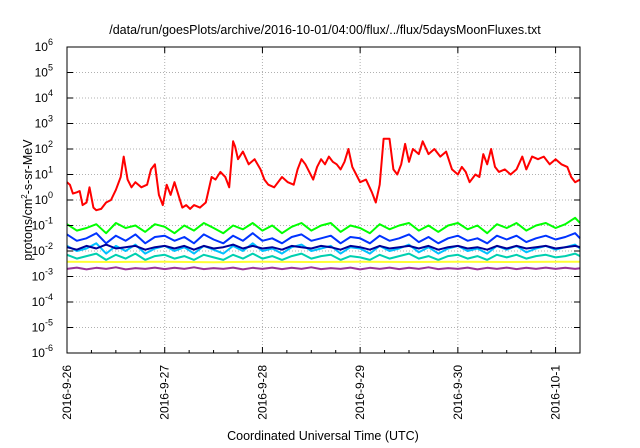 Image resolution: width=640 pixels, height=448 pixels. I want to click on y-tick-label: 10⁻³, so click(42, 275).